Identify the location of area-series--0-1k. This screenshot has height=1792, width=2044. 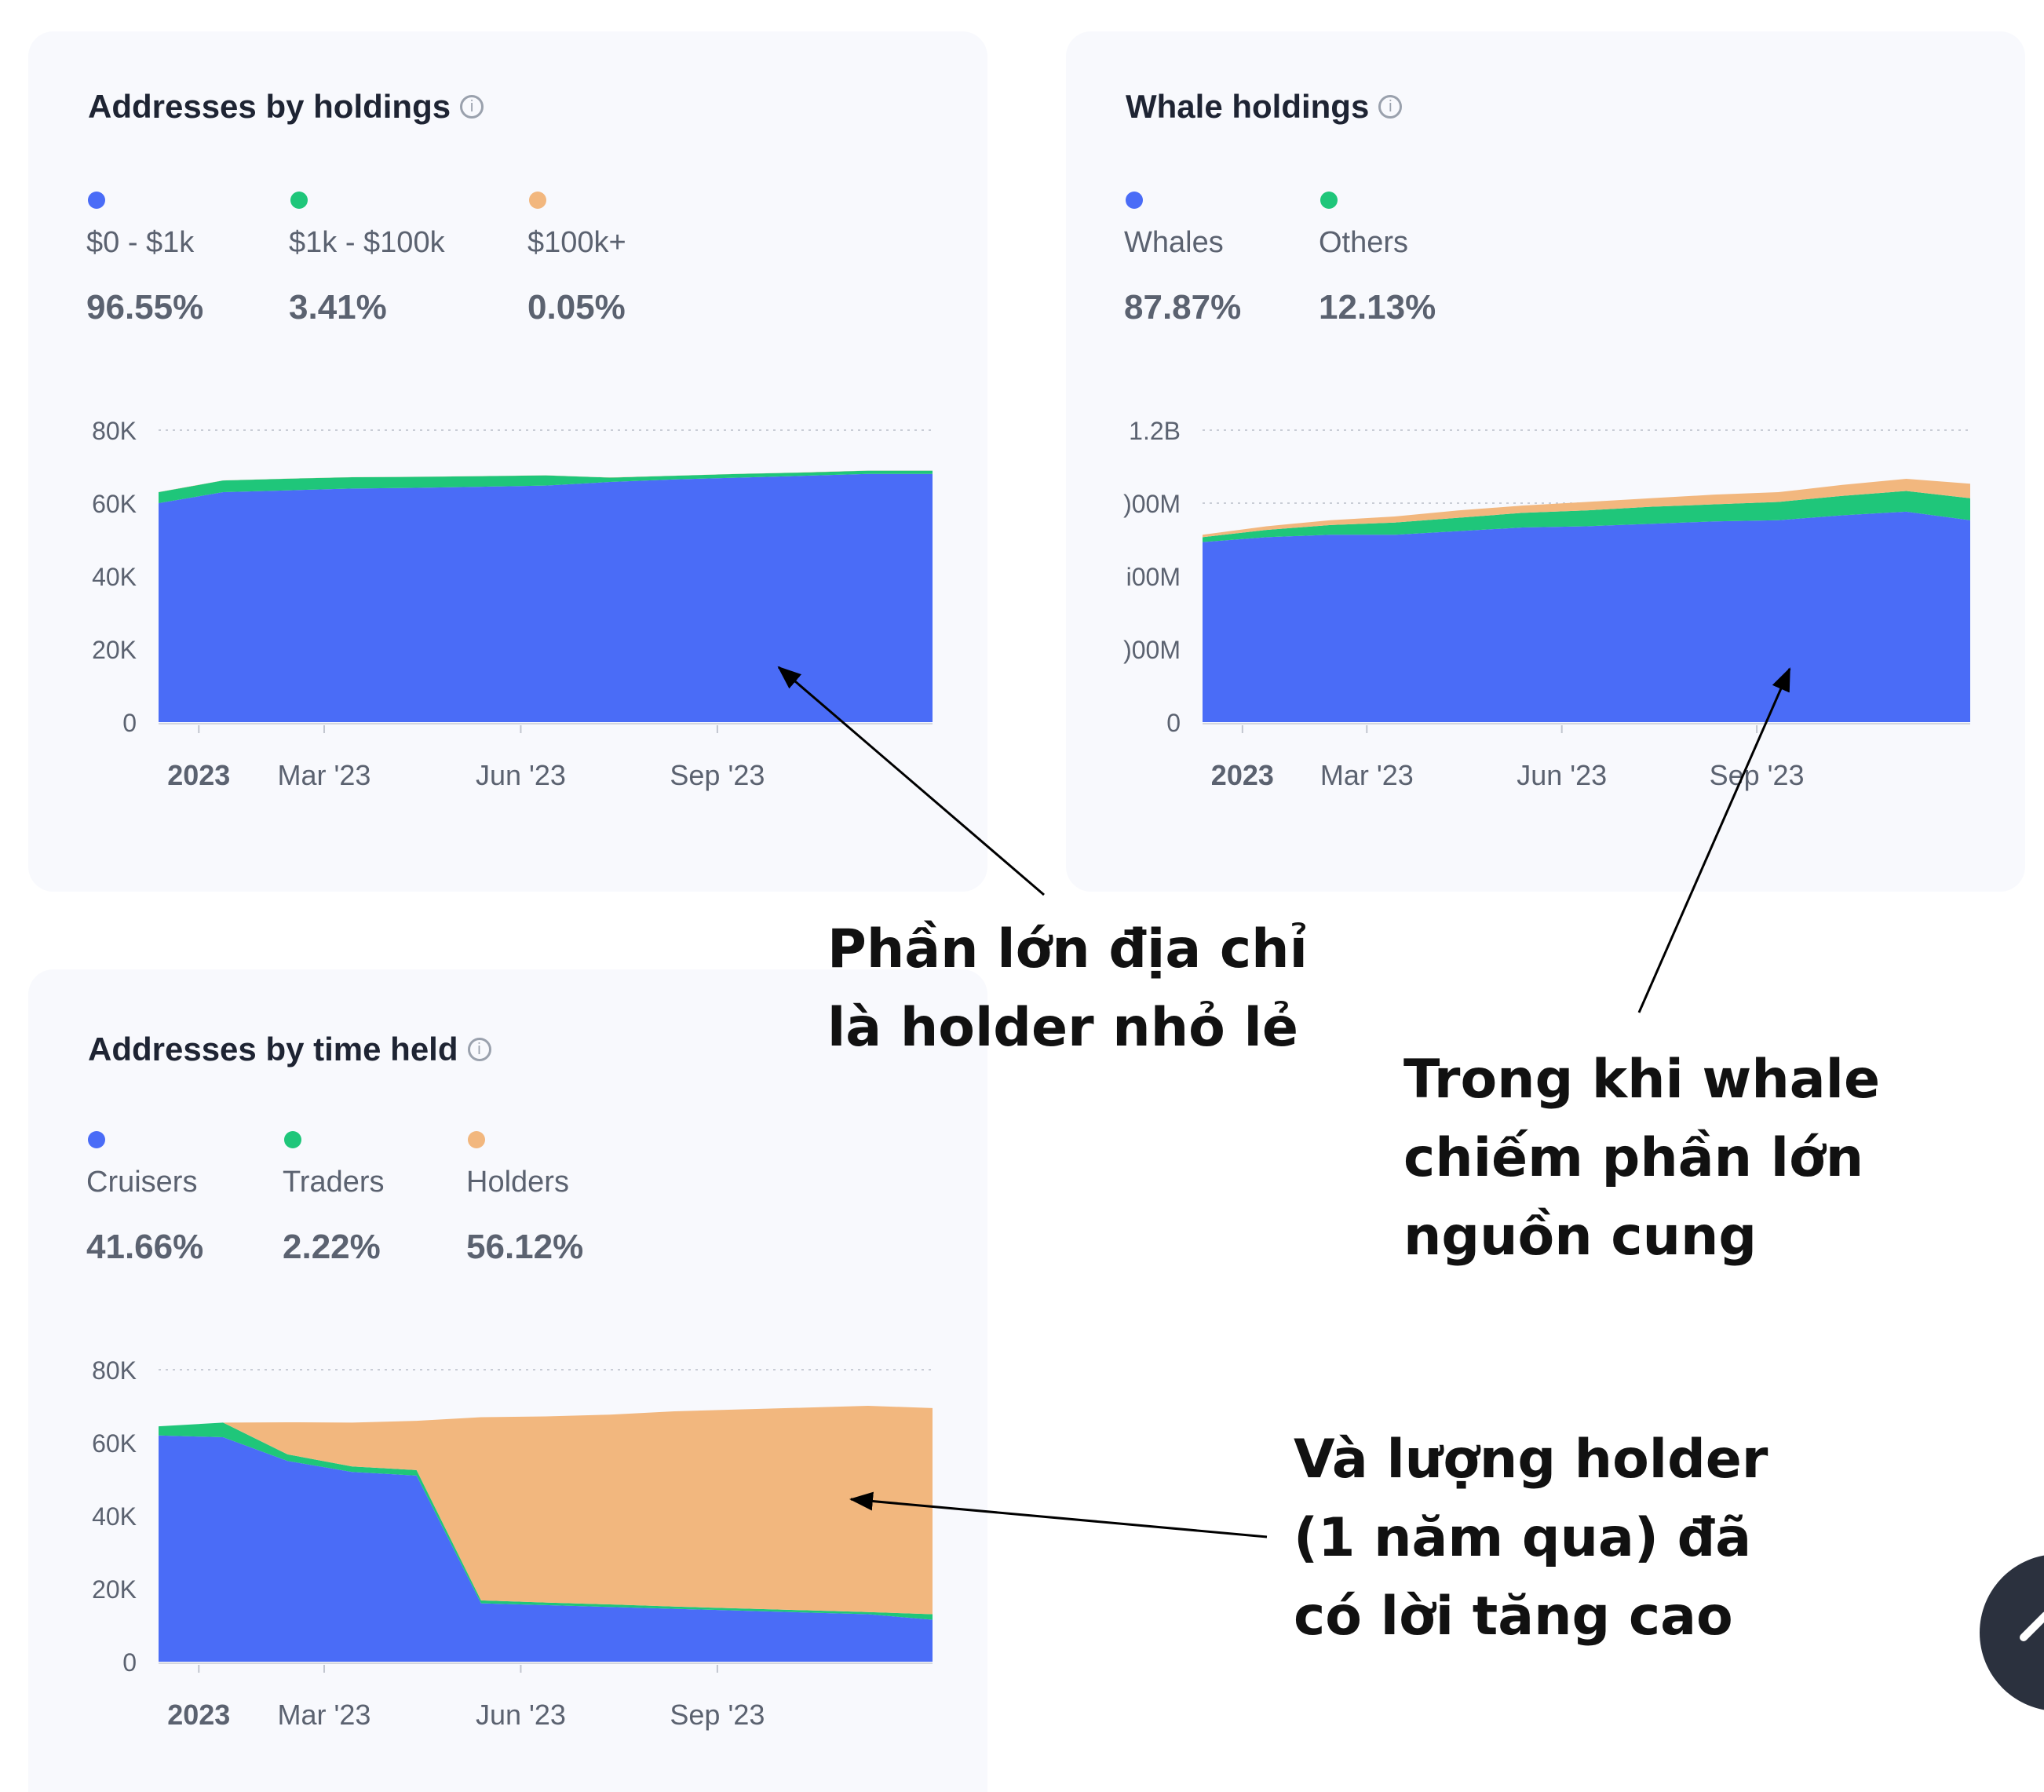
(546, 598).